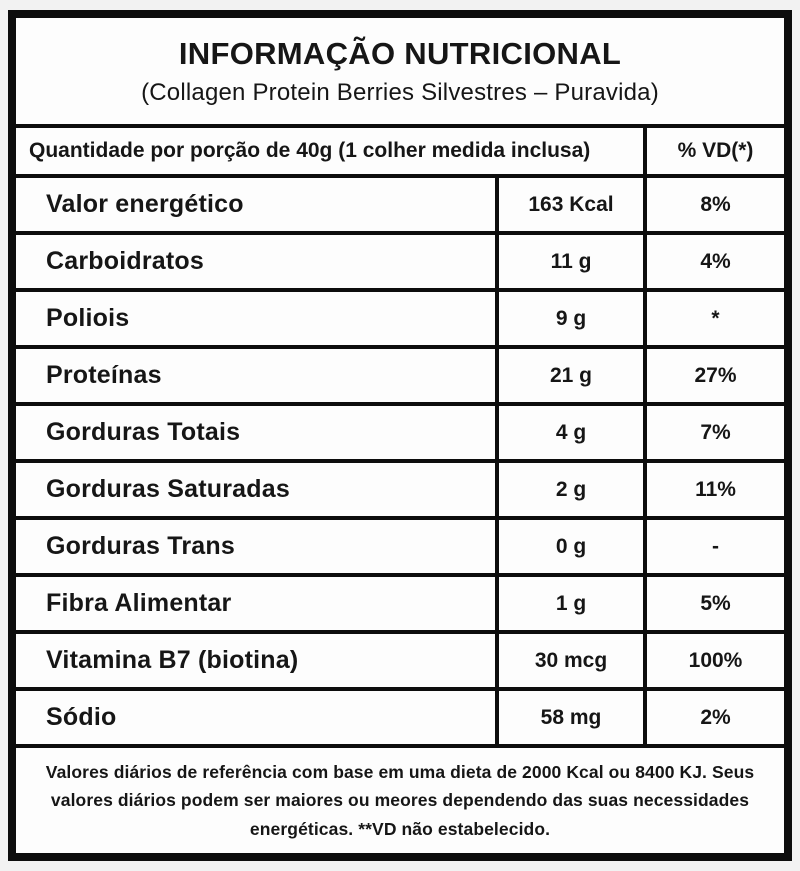 This screenshot has width=800, height=871. I want to click on table-row: Sódio 58 mg 2%, so click(400, 719).